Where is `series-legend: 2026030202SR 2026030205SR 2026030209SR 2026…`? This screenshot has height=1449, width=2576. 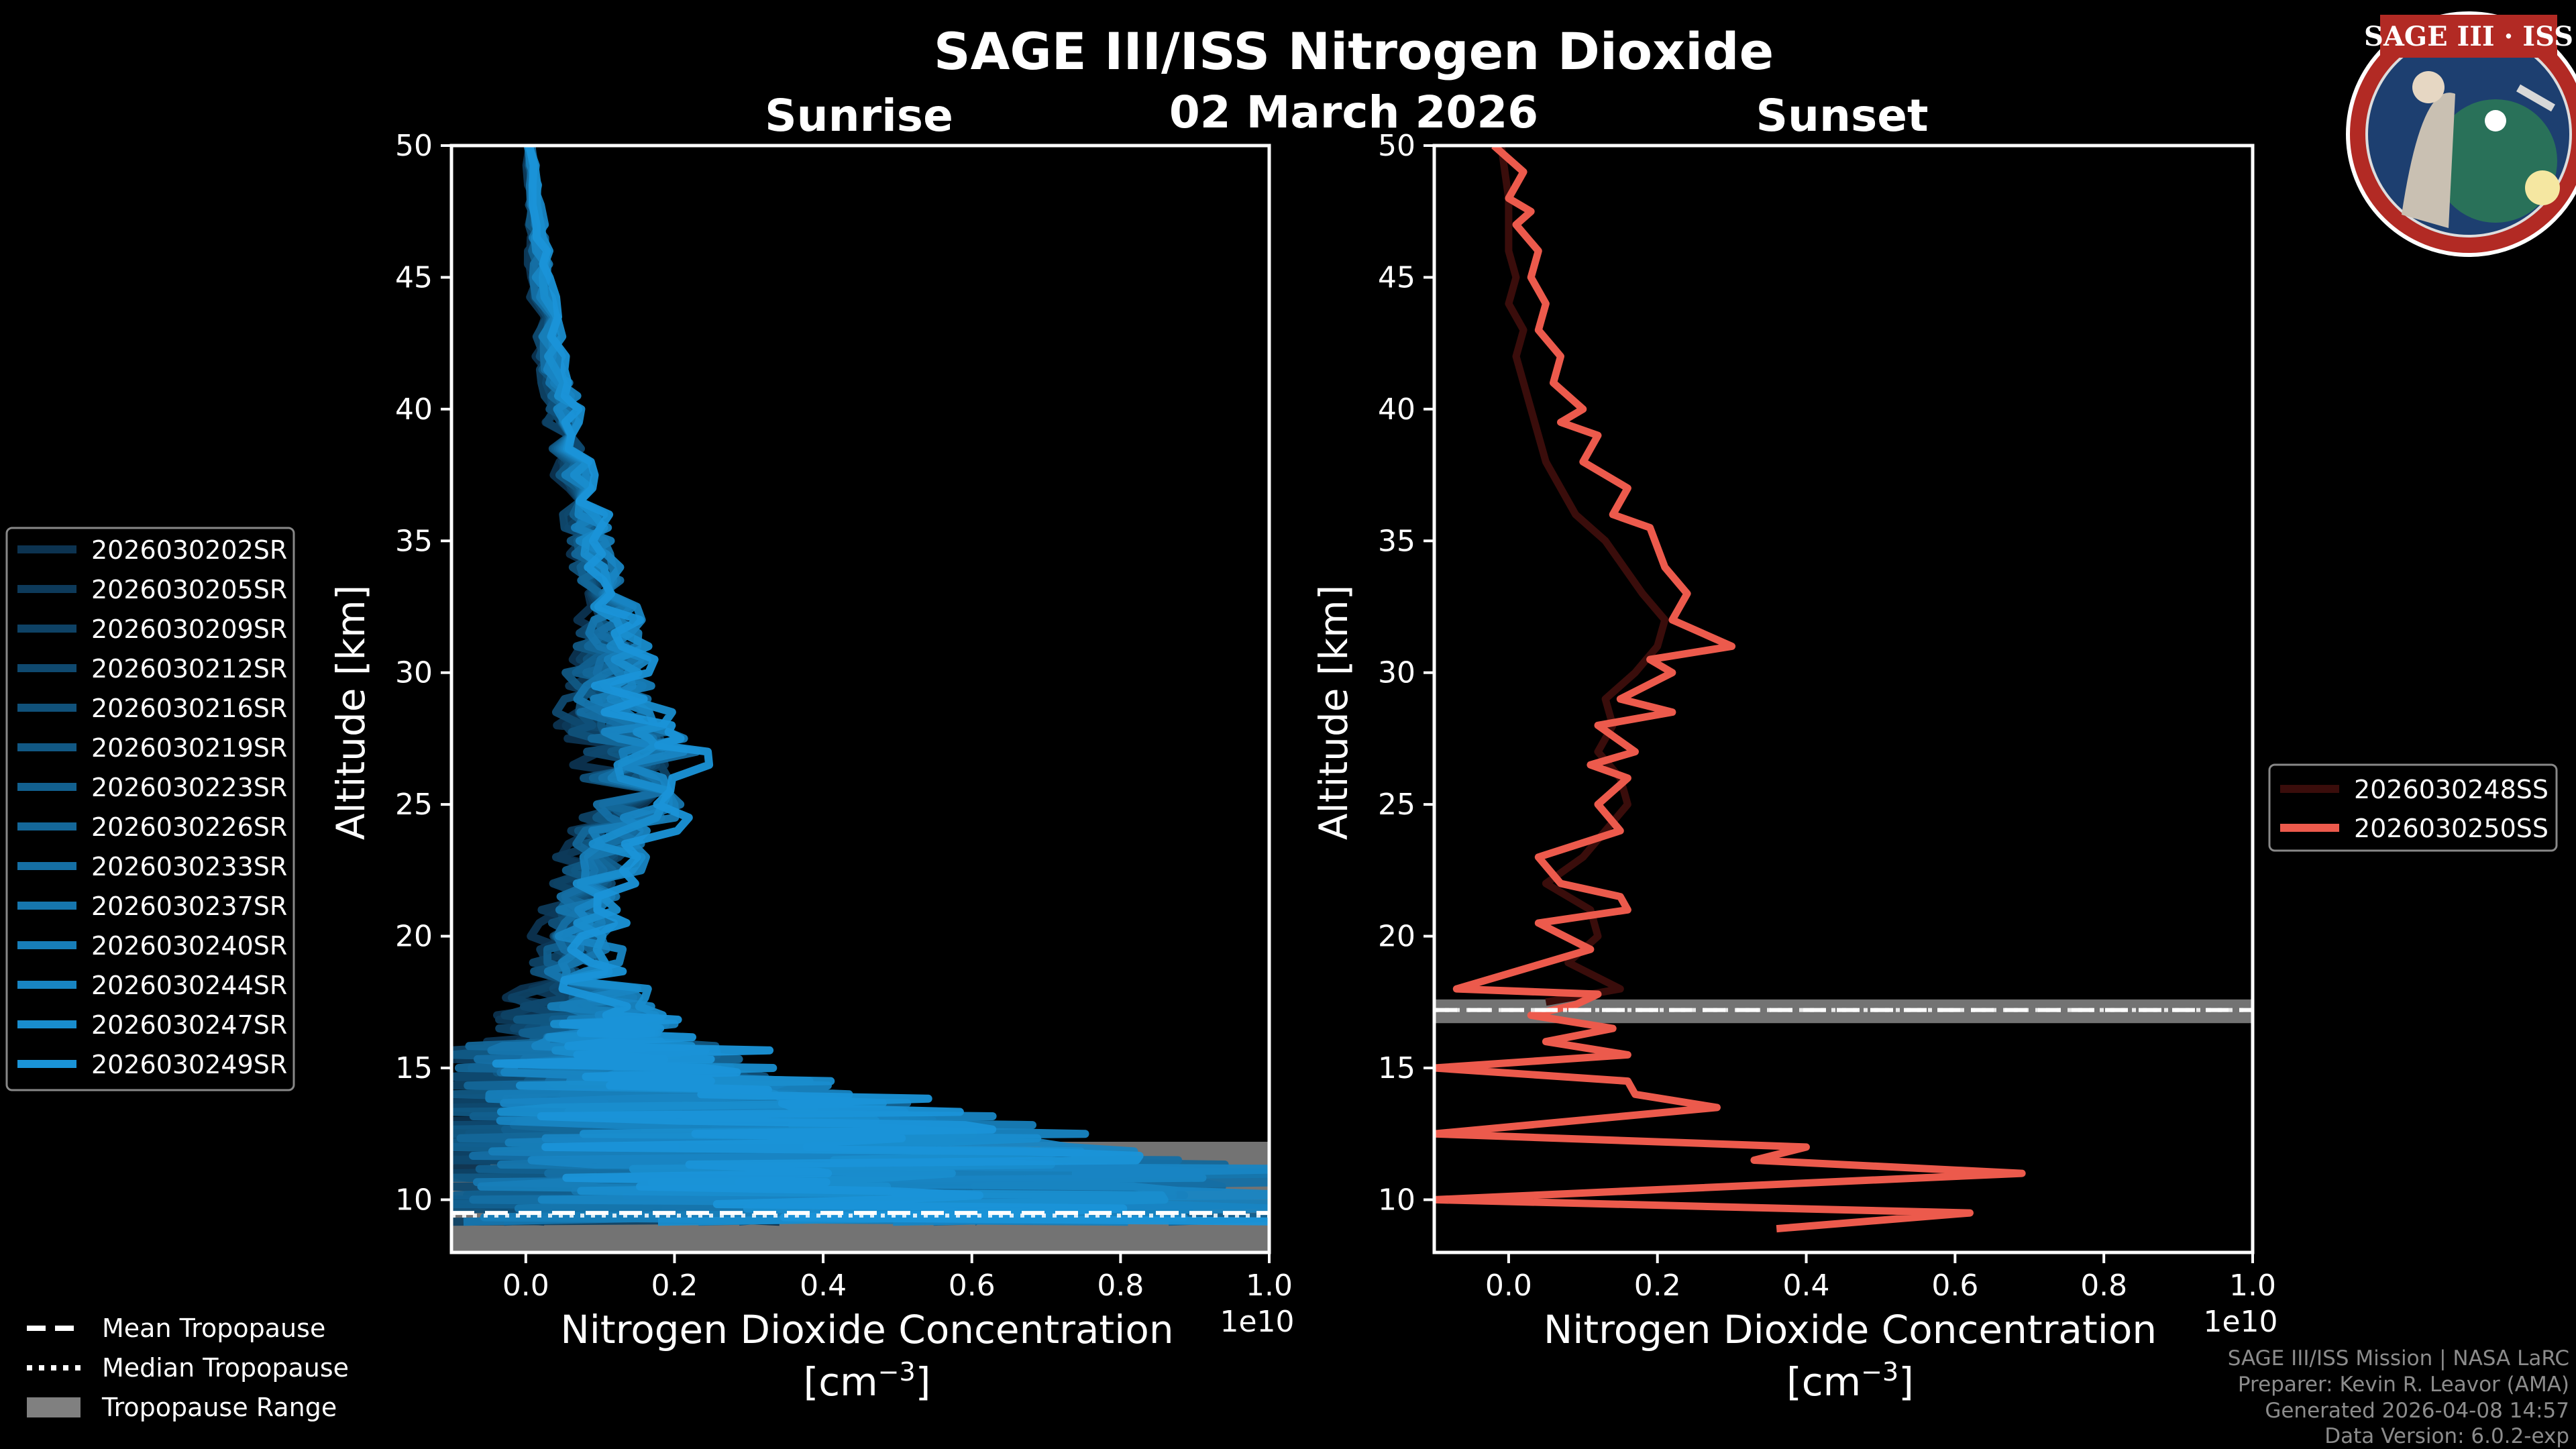
series-legend: 2026030202SR 2026030205SR 2026030209SR 2026… is located at coordinates (150, 809).